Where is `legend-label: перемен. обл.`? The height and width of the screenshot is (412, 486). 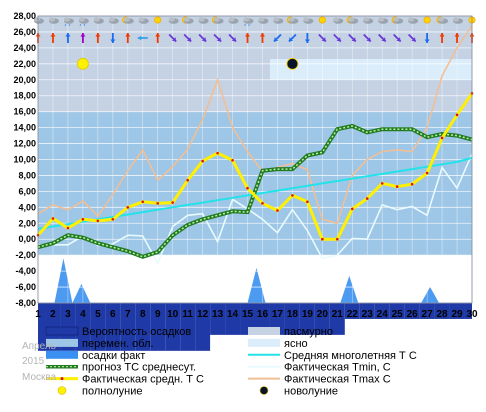
legend-label: перемен. обл. is located at coordinates (118, 344).